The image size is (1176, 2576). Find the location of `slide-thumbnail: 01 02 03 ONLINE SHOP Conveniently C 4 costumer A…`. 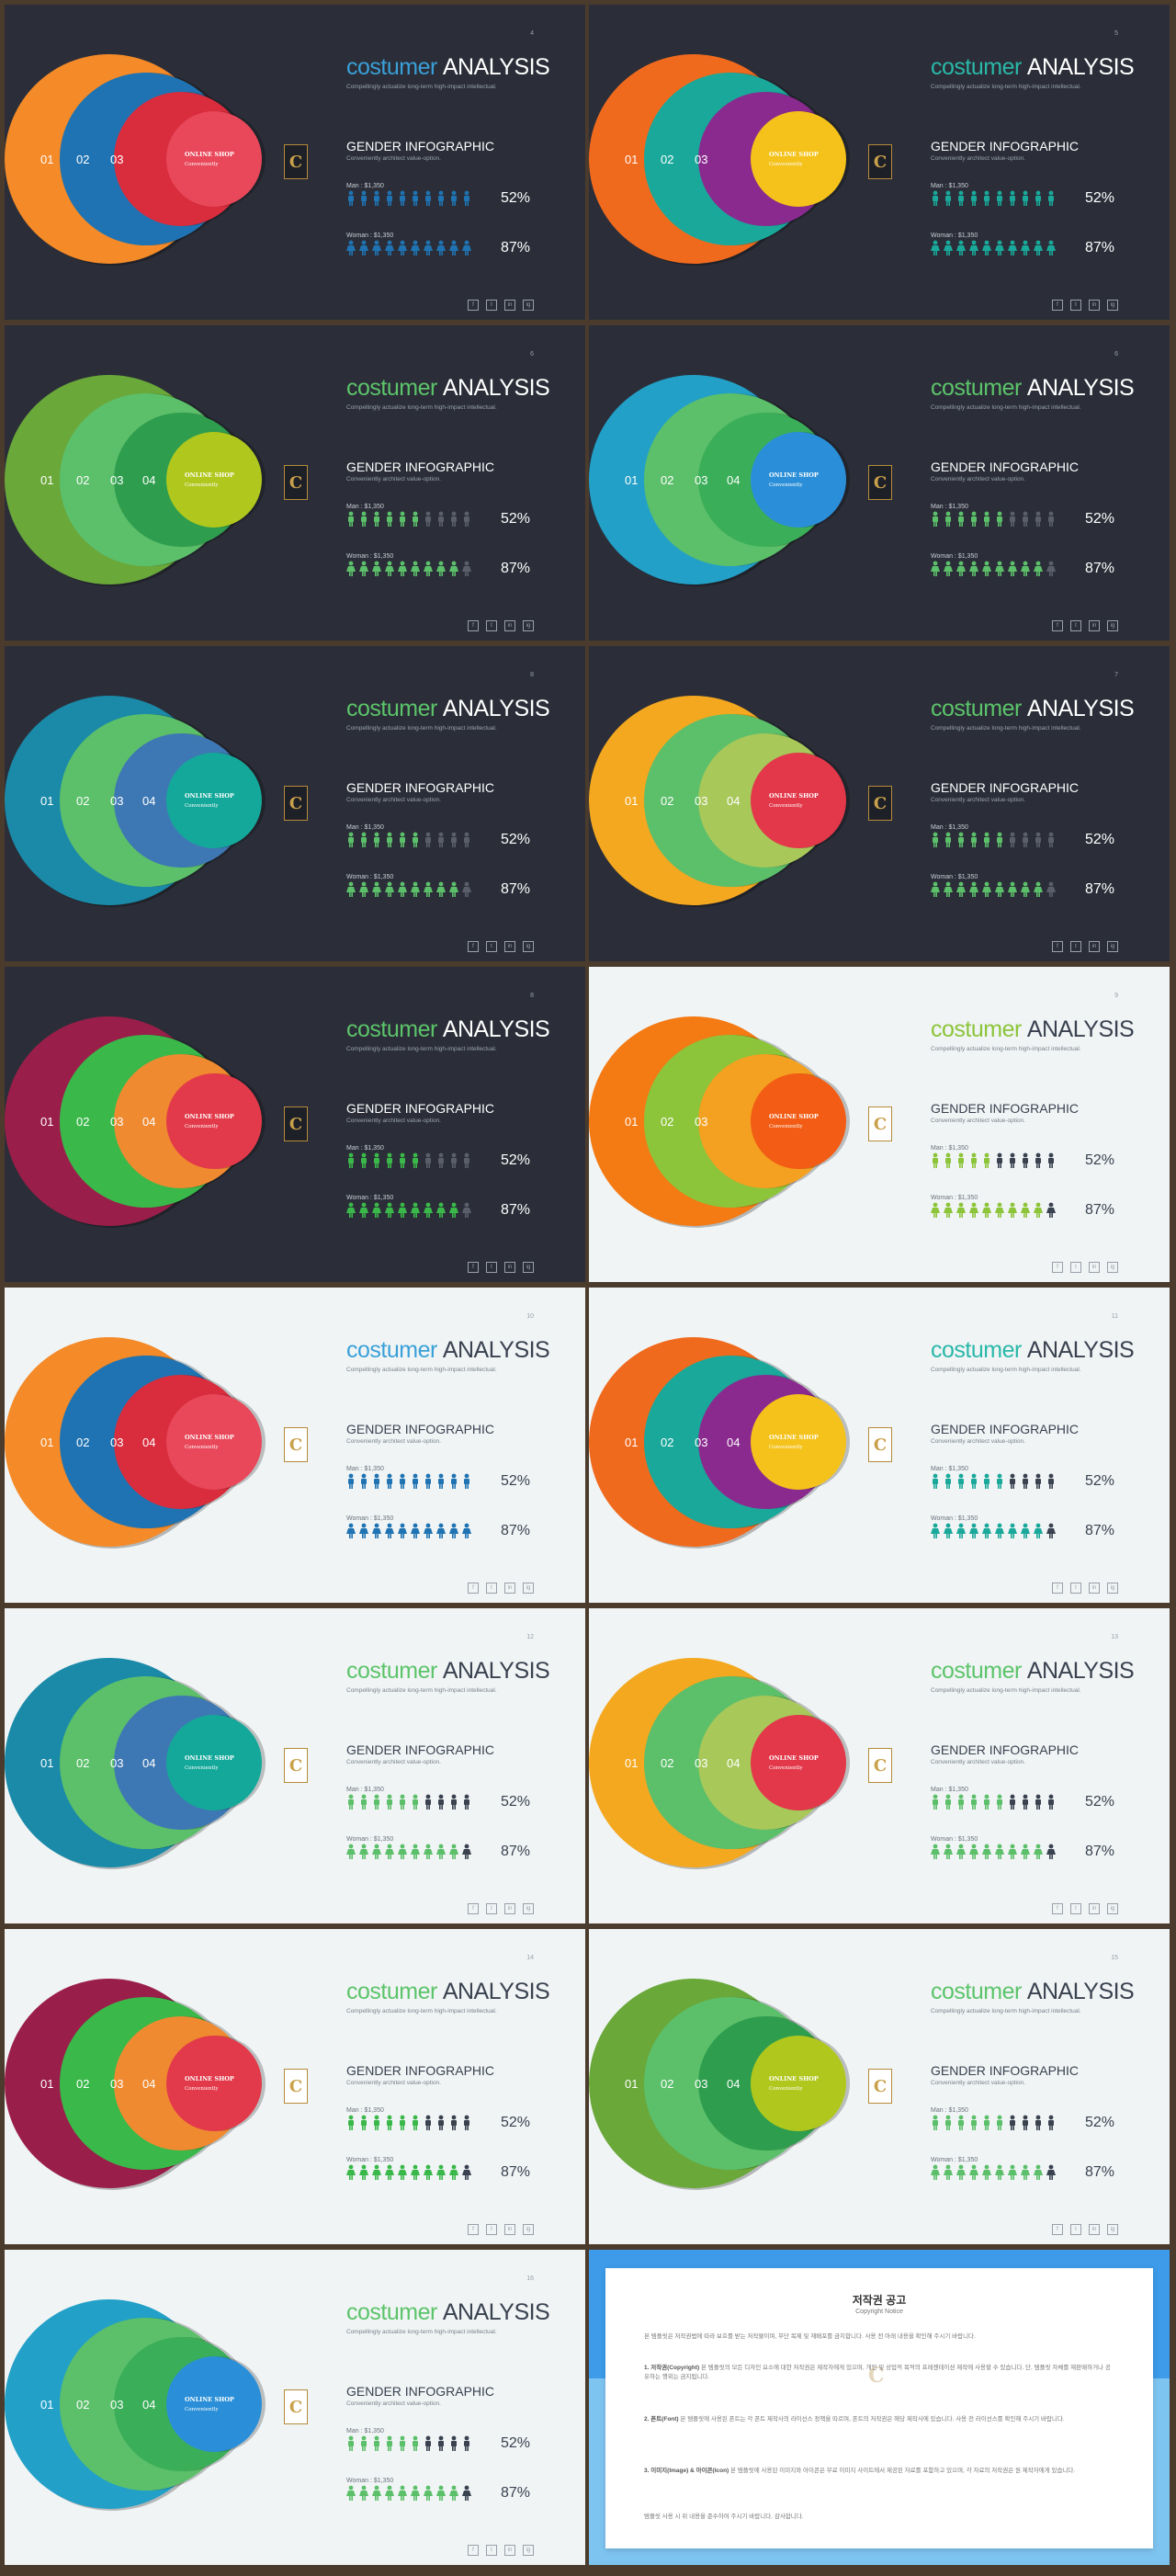

slide-thumbnail: 01 02 03 ONLINE SHOP Conveniently C 4 costumer A… is located at coordinates (295, 163).